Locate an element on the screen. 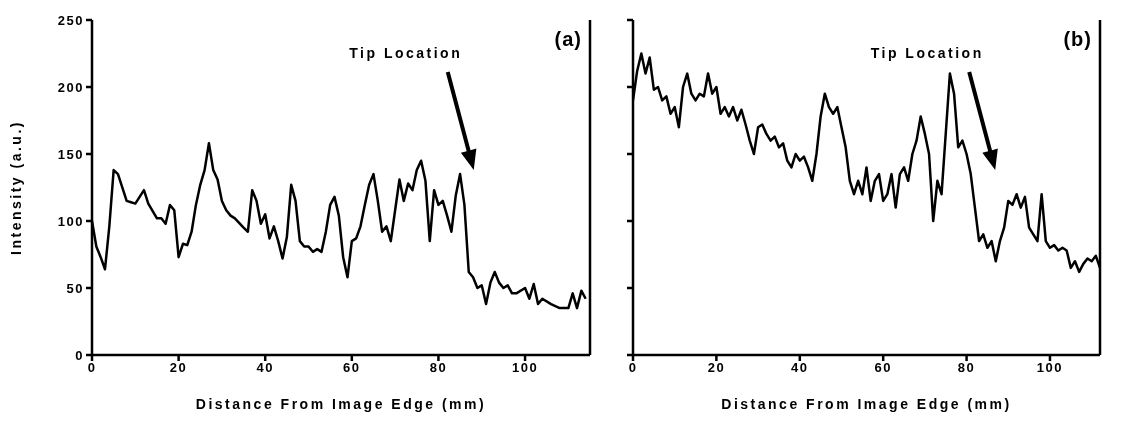 The height and width of the screenshot is (426, 1130). y-tick-label: 50 is located at coordinates (75, 288).